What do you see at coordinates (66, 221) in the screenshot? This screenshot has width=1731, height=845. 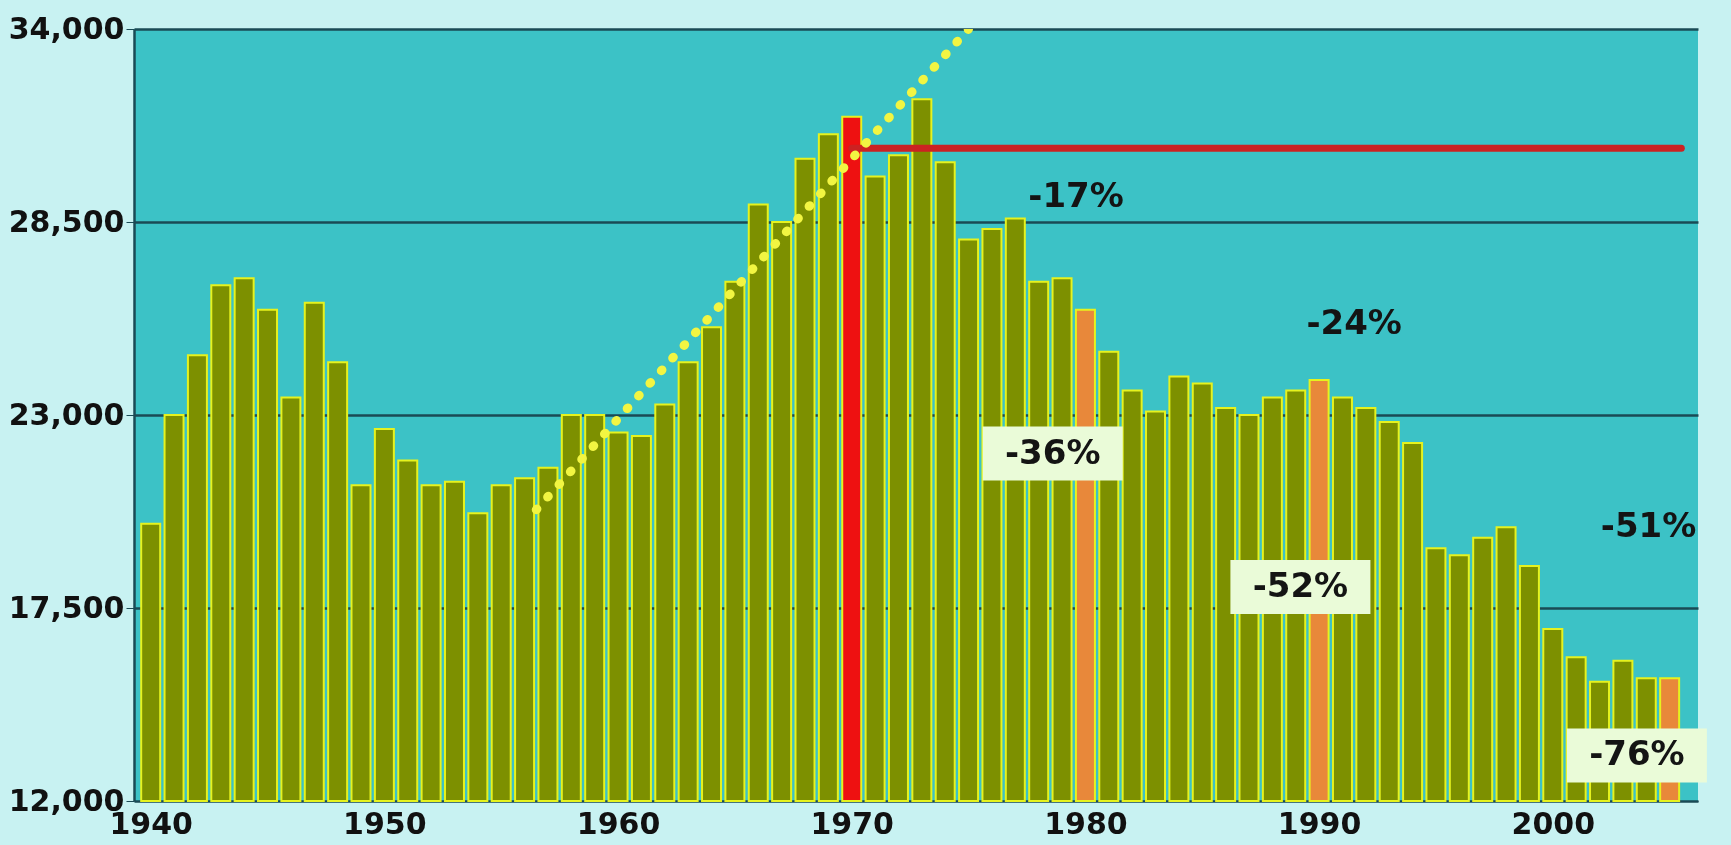 I see `y-tick-label: 28,500` at bounding box center [66, 221].